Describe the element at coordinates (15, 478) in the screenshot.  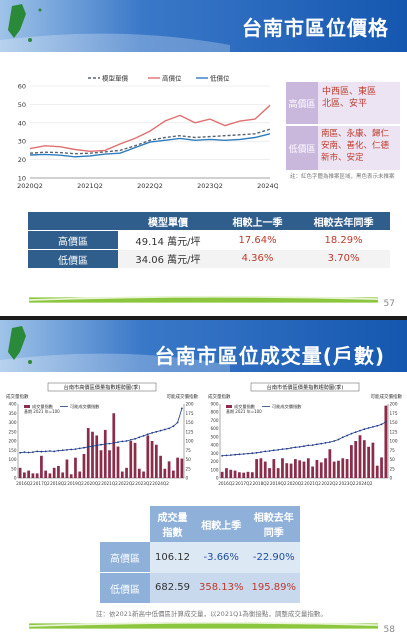
I see `left-tick-label: 0` at that location.